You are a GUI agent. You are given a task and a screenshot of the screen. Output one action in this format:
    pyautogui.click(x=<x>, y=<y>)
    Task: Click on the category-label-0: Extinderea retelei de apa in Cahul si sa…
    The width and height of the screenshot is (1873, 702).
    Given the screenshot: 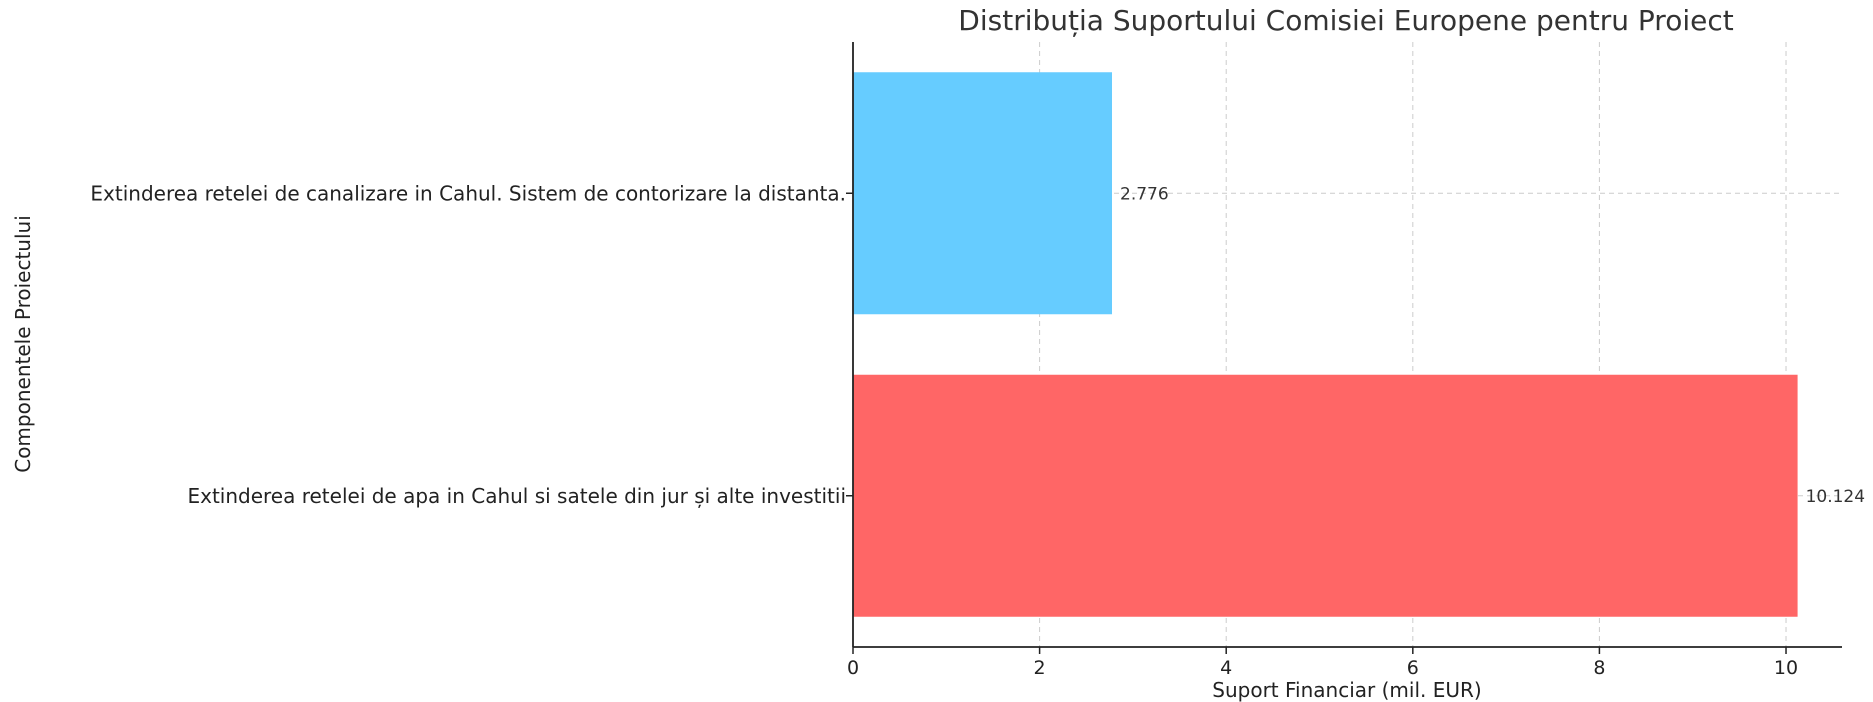 What is the action you would take?
    pyautogui.click(x=516, y=496)
    